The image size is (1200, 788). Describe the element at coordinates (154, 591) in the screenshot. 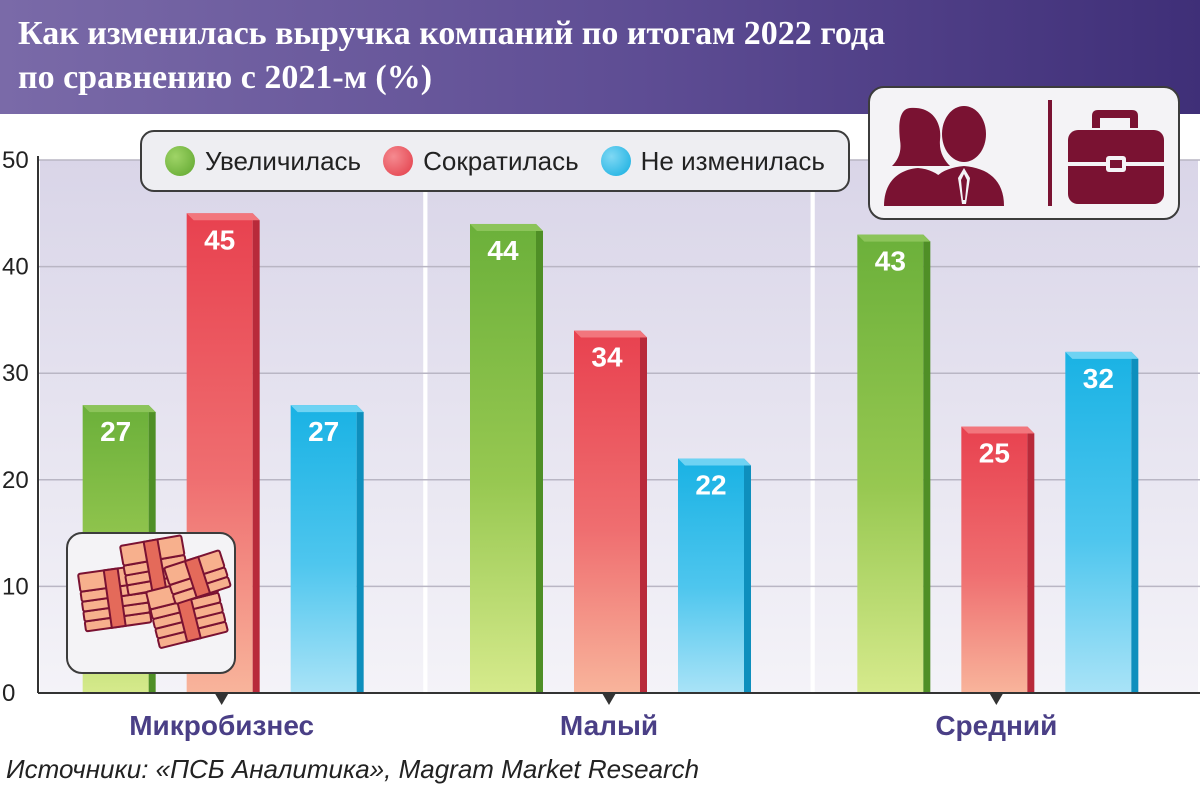

I see `money-stack-icon` at that location.